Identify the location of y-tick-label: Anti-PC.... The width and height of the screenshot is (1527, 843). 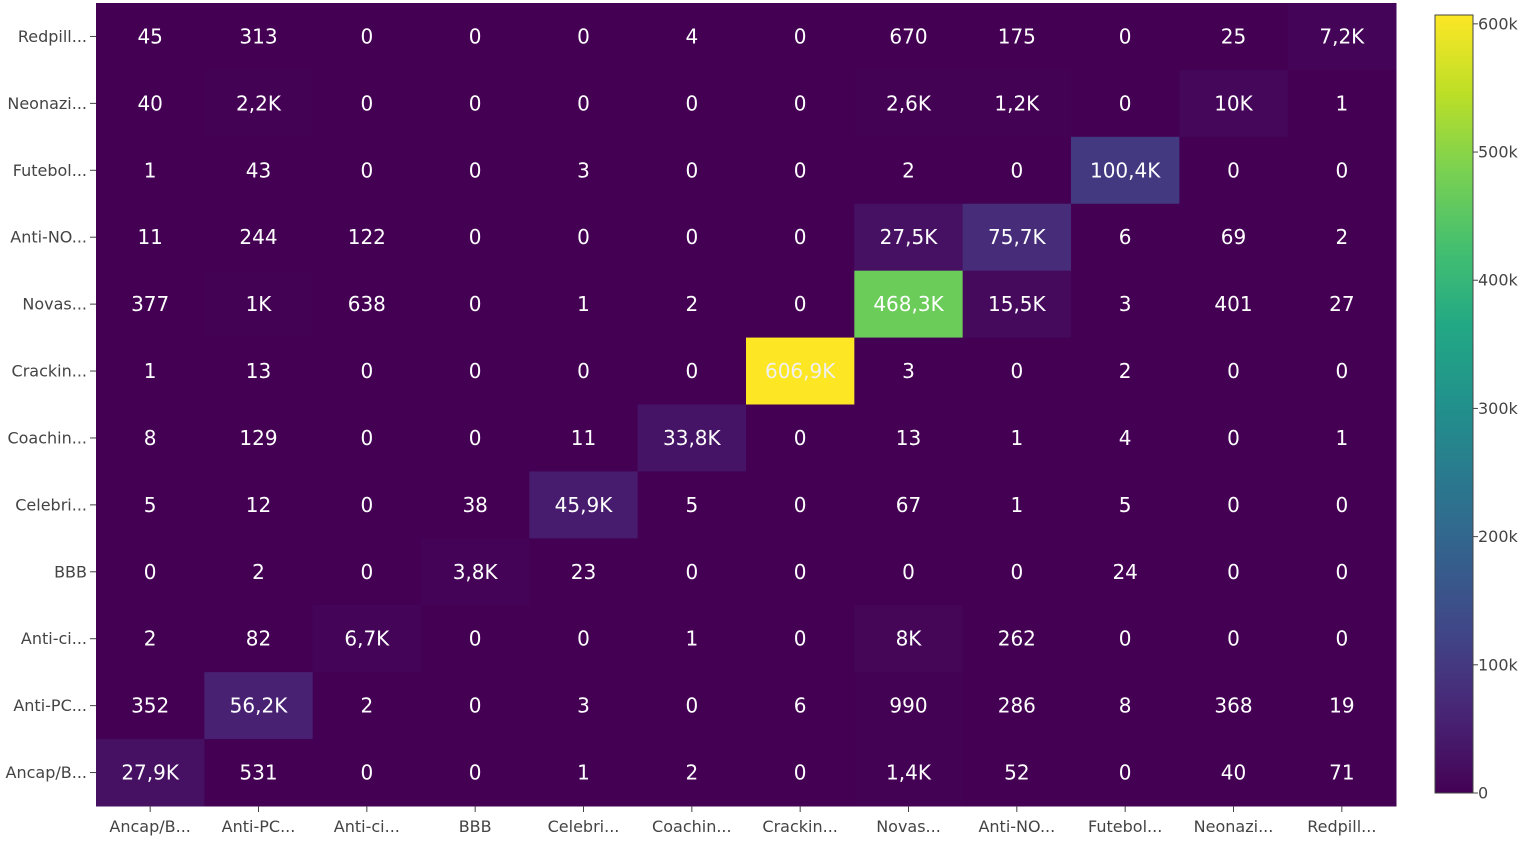
(50, 705).